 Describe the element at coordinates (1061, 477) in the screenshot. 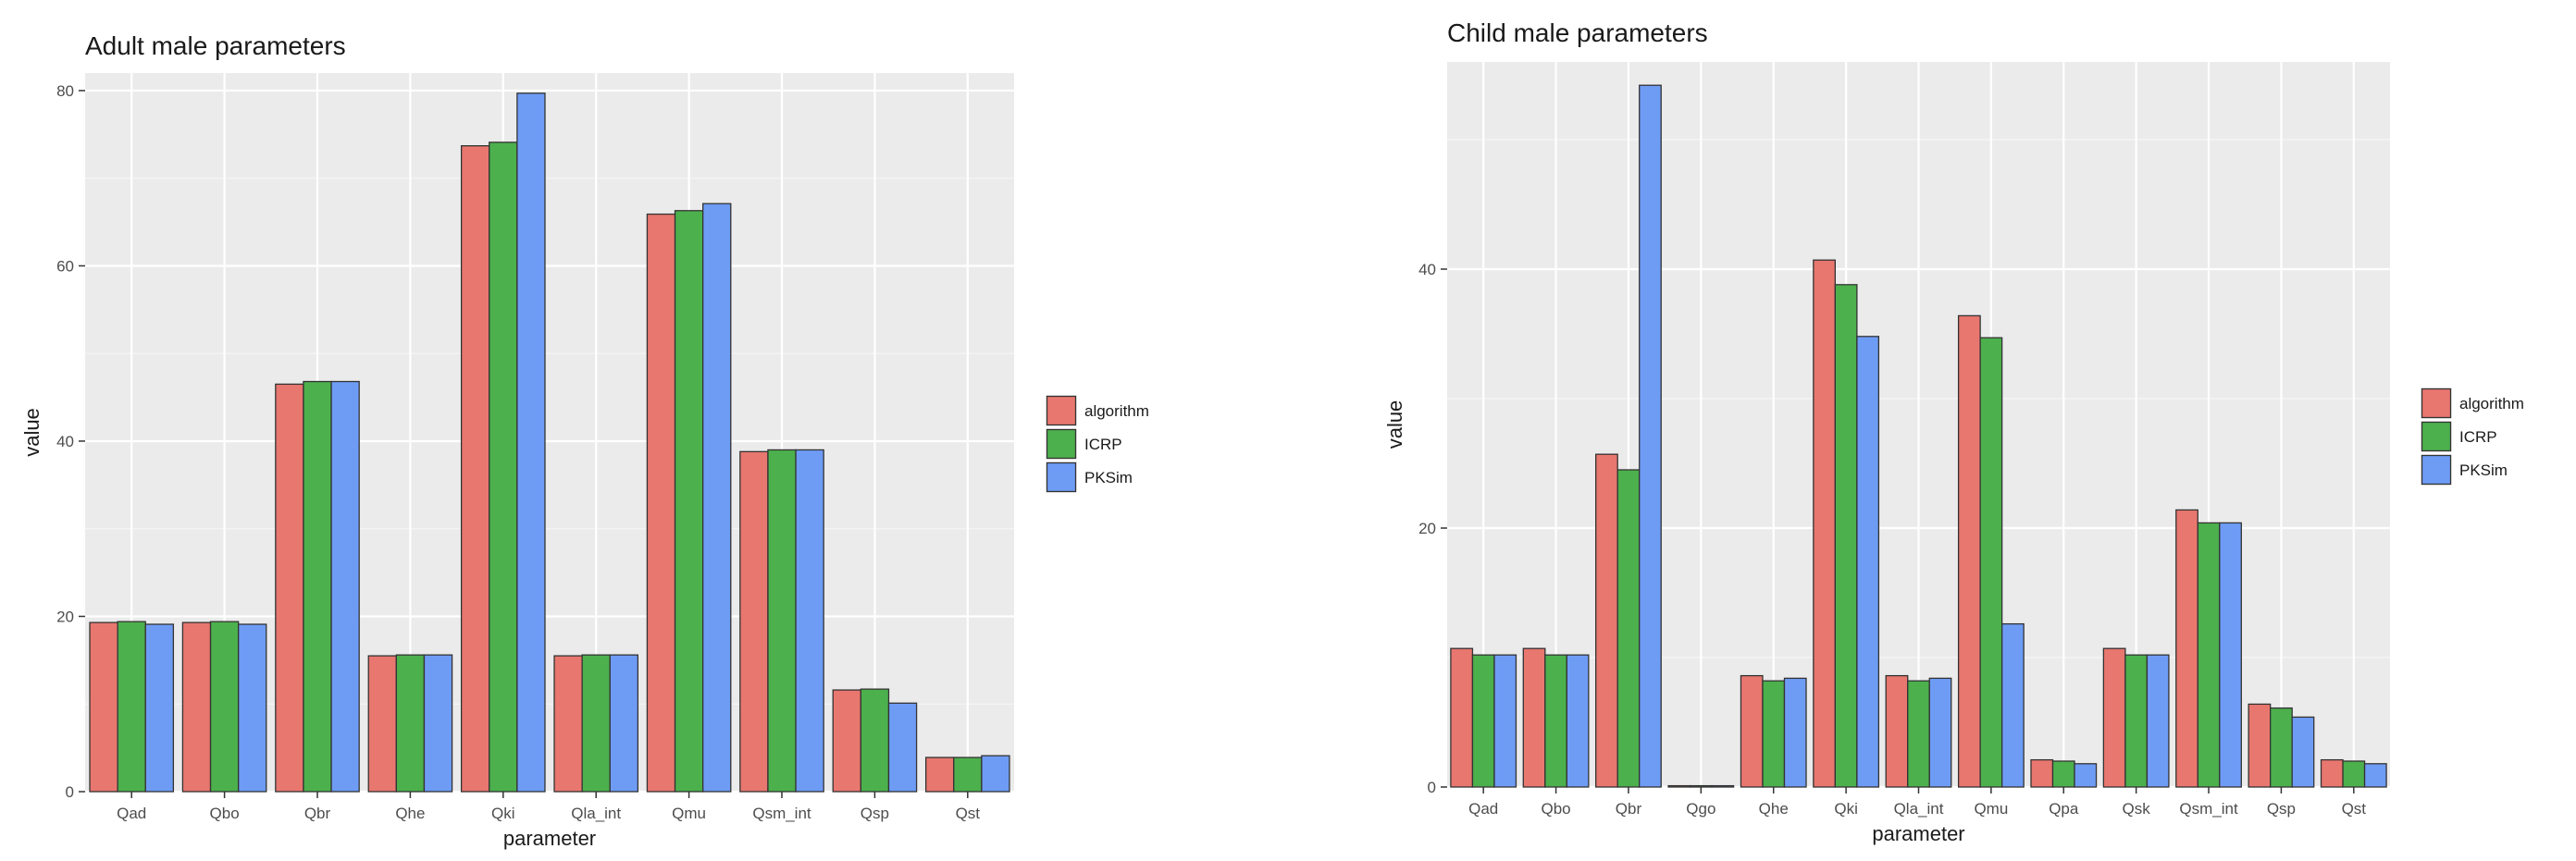

I see `legend-swatch-pksim` at that location.